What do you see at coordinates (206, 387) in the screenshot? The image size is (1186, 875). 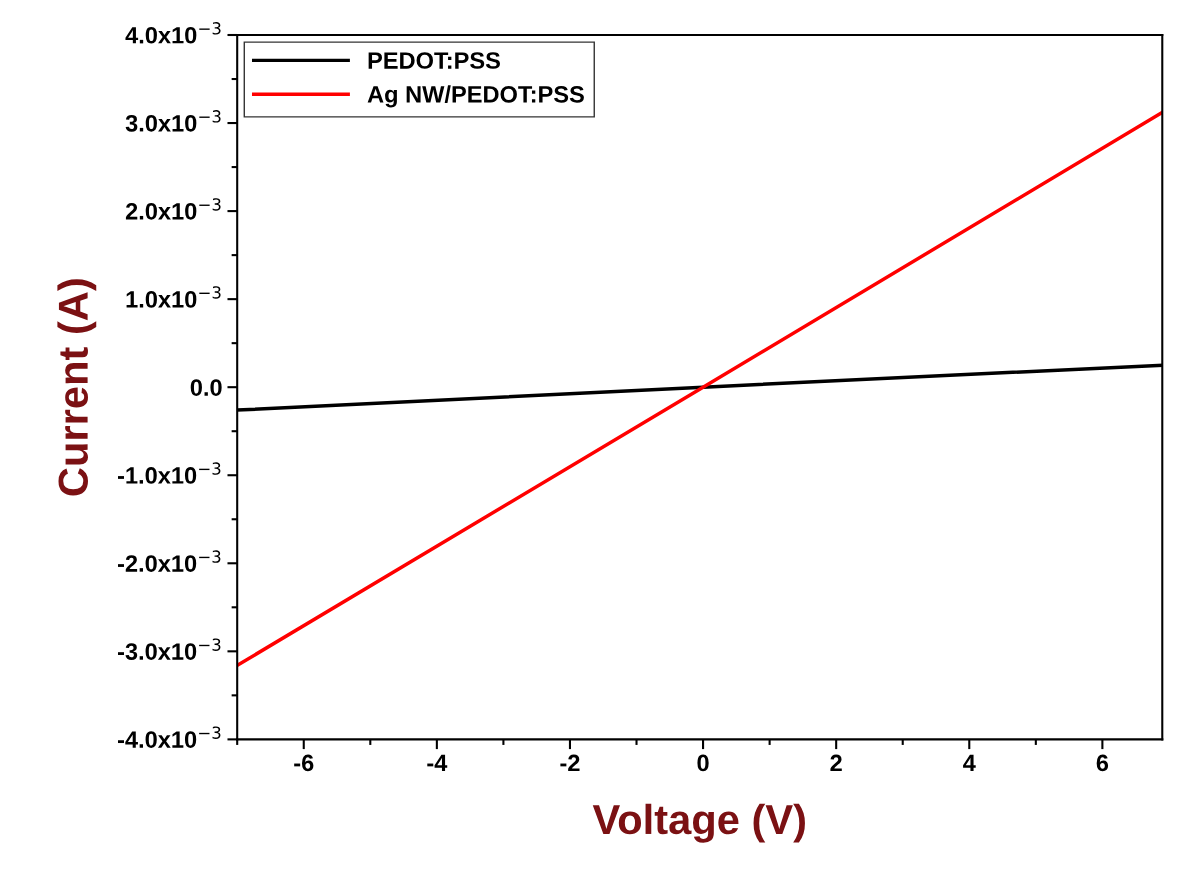 I see `y-tick-label: 0.0` at bounding box center [206, 387].